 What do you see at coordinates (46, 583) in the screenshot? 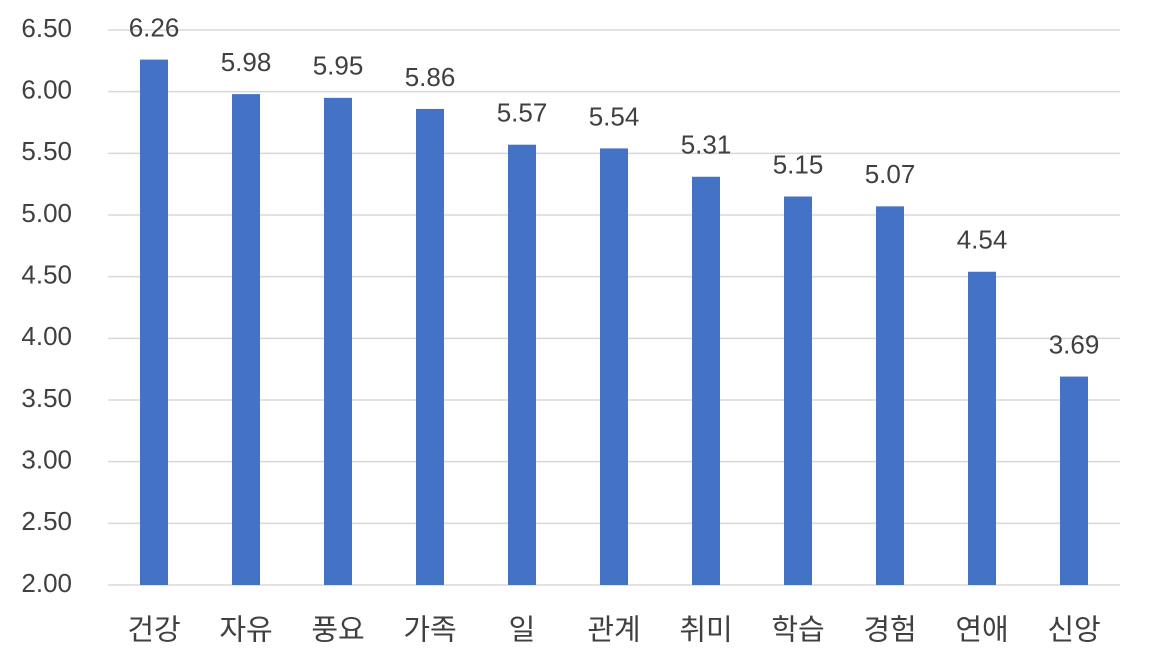
I see `y-tick-label: 2.00` at bounding box center [46, 583].